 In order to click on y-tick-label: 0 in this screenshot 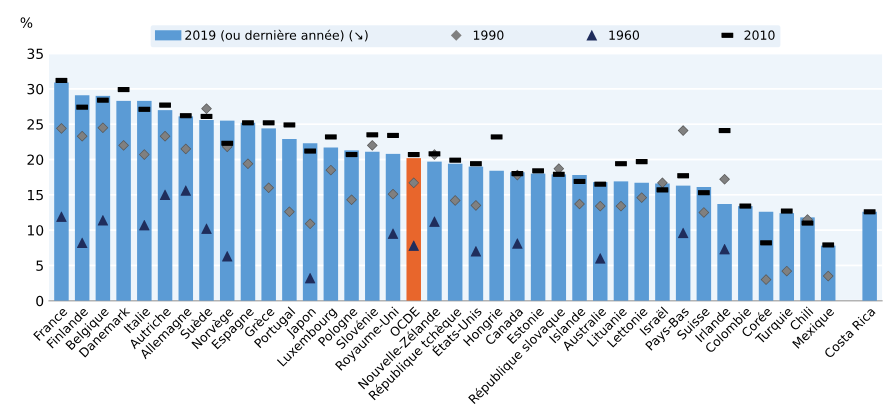, I will do `click(40, 301)`.